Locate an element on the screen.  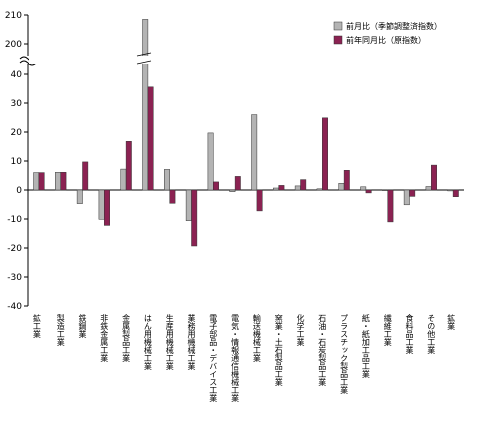
y-tick-label: 210 is located at coordinates (13, 16).